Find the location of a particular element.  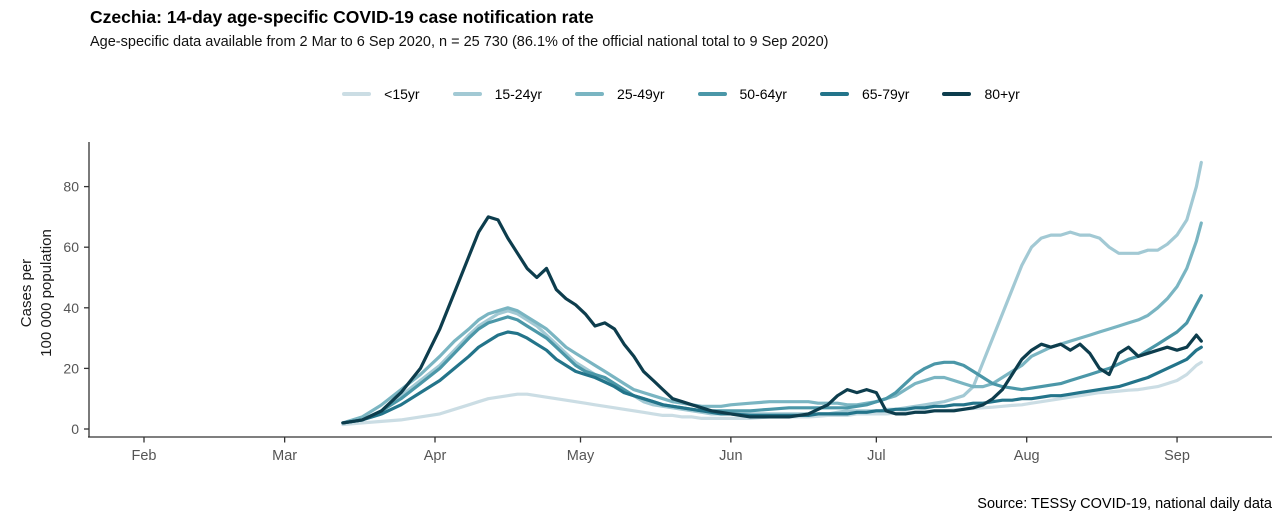

x-tick-label: Jul is located at coordinates (876, 456).